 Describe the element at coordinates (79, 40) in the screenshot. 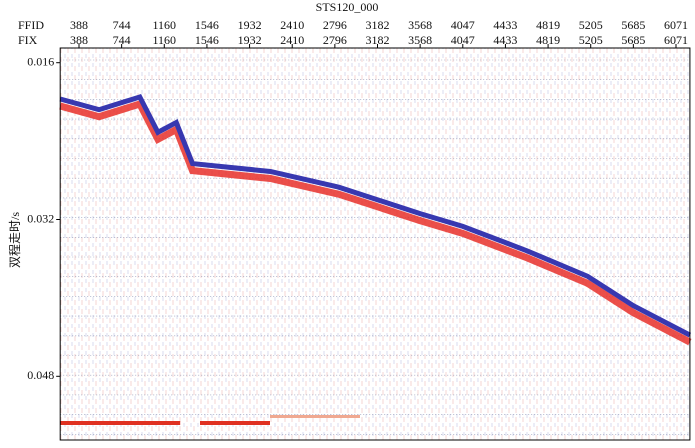

I see `fix-tick-label: 388` at that location.